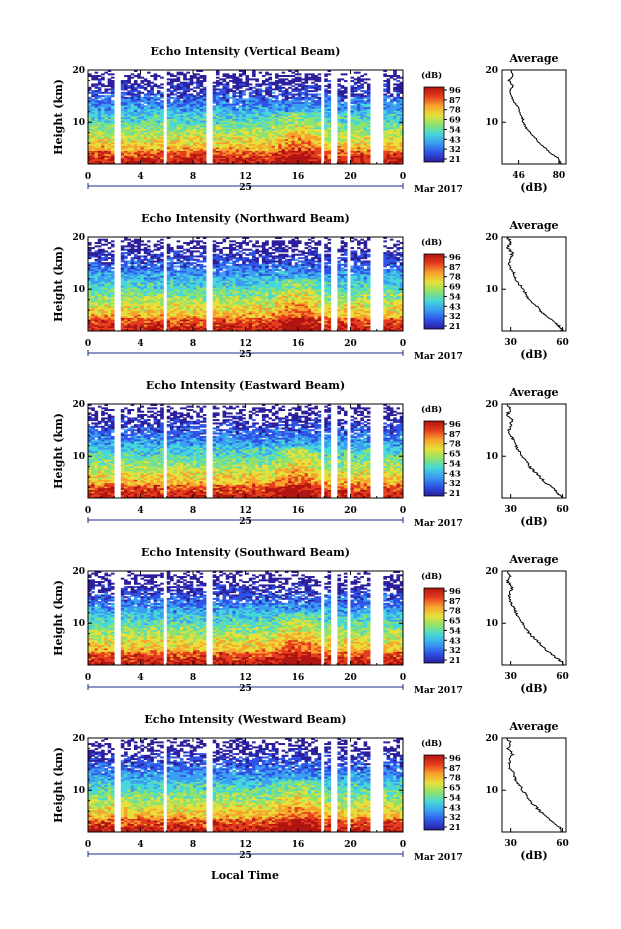 The height and width of the screenshot is (929, 621). What do you see at coordinates (245, 188) in the screenshot?
I see `day-label: 25` at bounding box center [245, 188].